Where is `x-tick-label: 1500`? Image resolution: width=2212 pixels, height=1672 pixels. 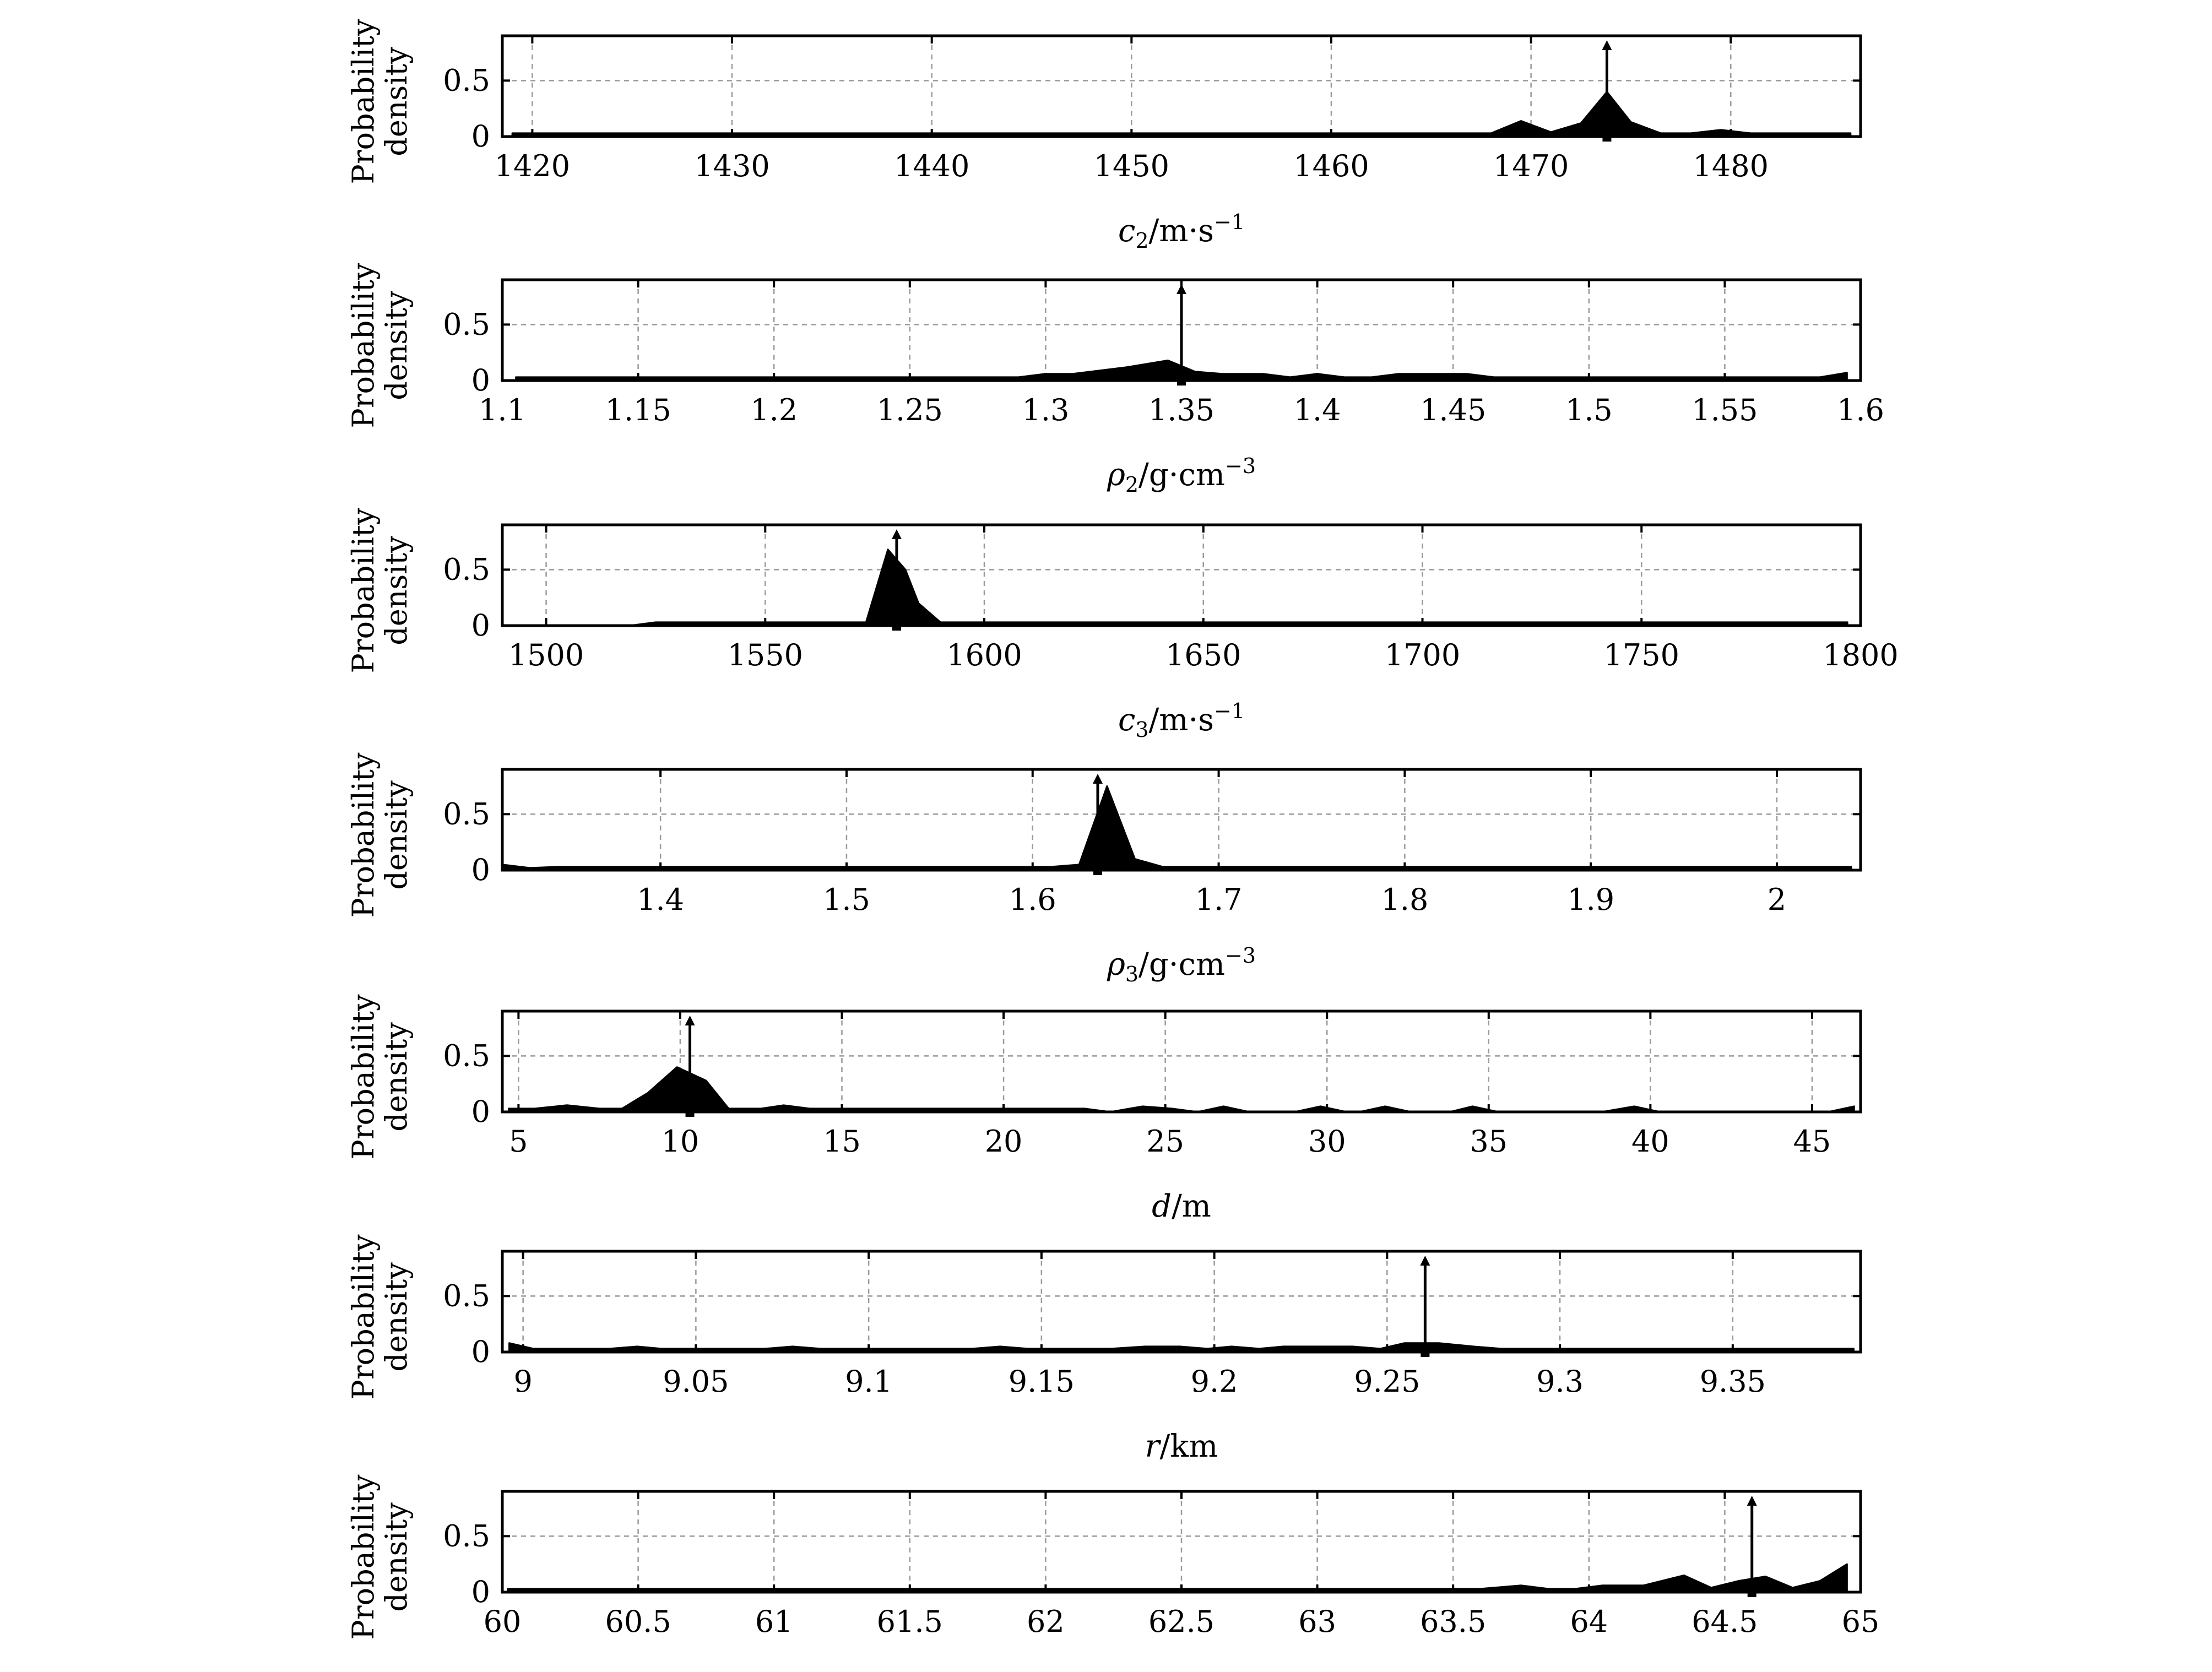 x-tick-label: 1500 is located at coordinates (546, 655).